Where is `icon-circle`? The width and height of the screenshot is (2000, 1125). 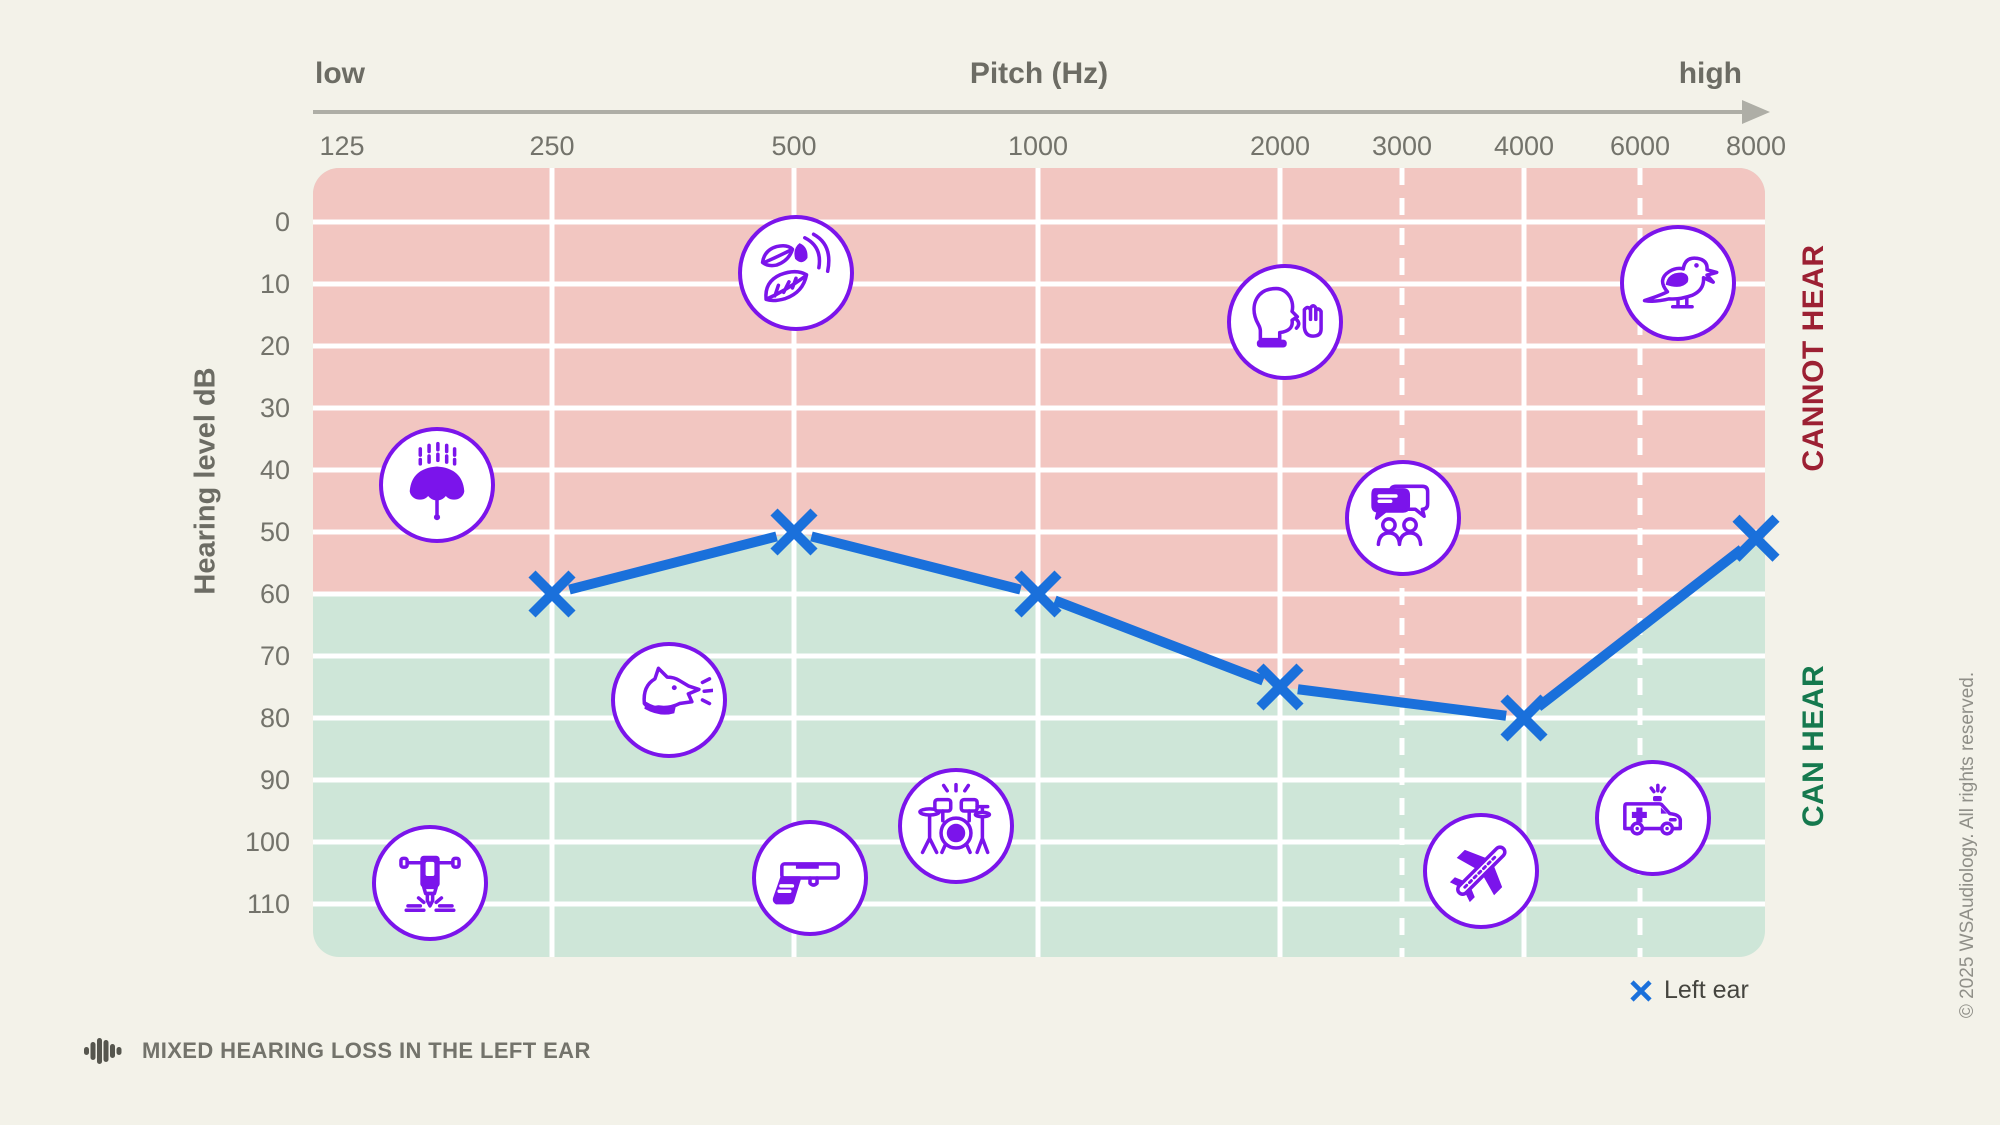 icon-circle is located at coordinates (1403, 518).